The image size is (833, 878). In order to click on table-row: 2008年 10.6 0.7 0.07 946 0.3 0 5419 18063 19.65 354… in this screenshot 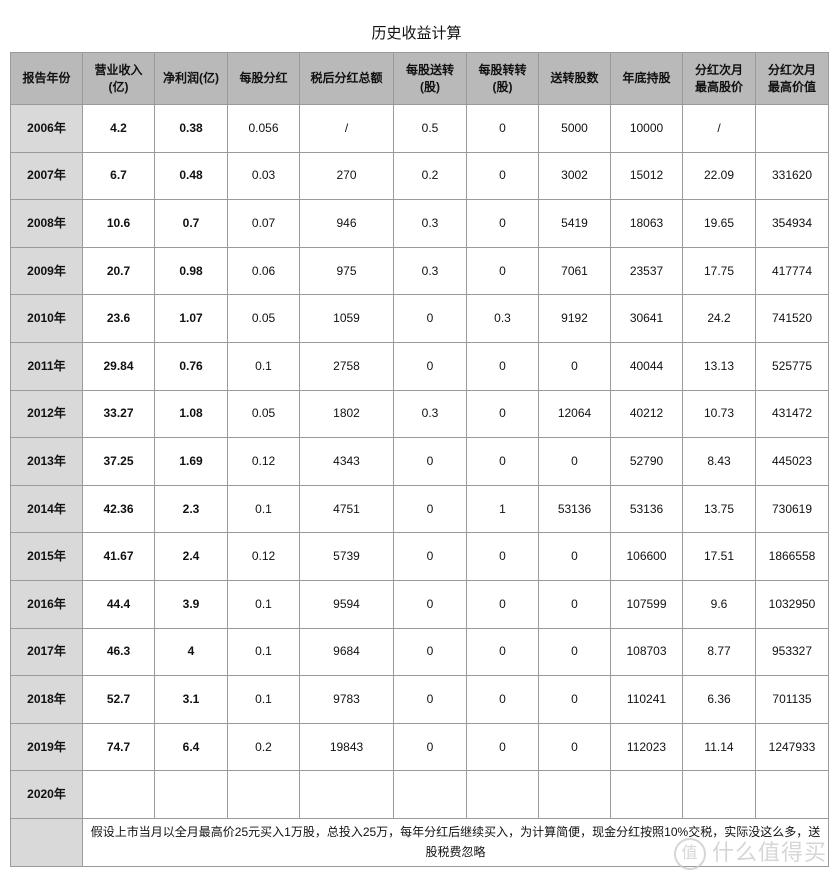, I will do `click(419, 223)`.